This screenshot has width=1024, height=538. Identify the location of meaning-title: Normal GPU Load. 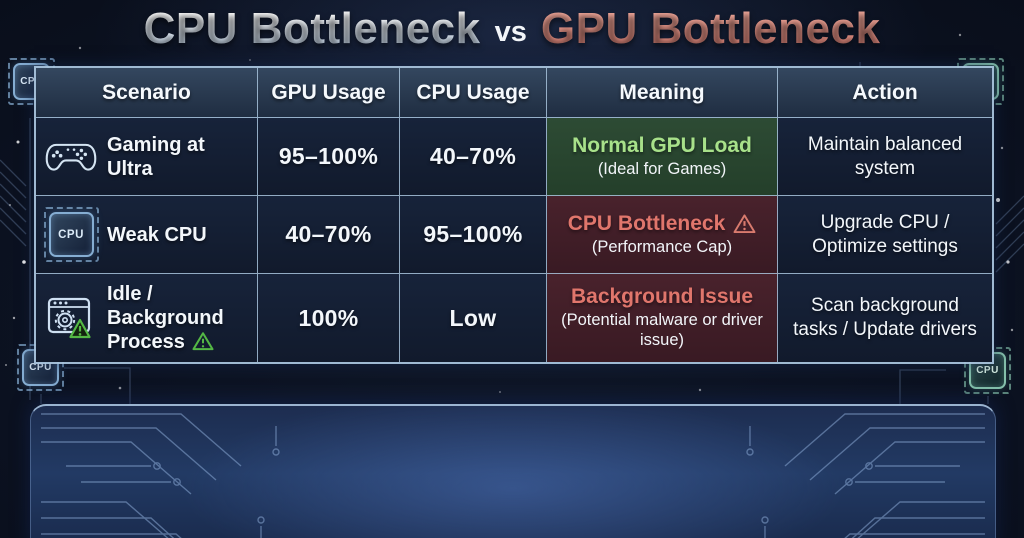
(662, 145).